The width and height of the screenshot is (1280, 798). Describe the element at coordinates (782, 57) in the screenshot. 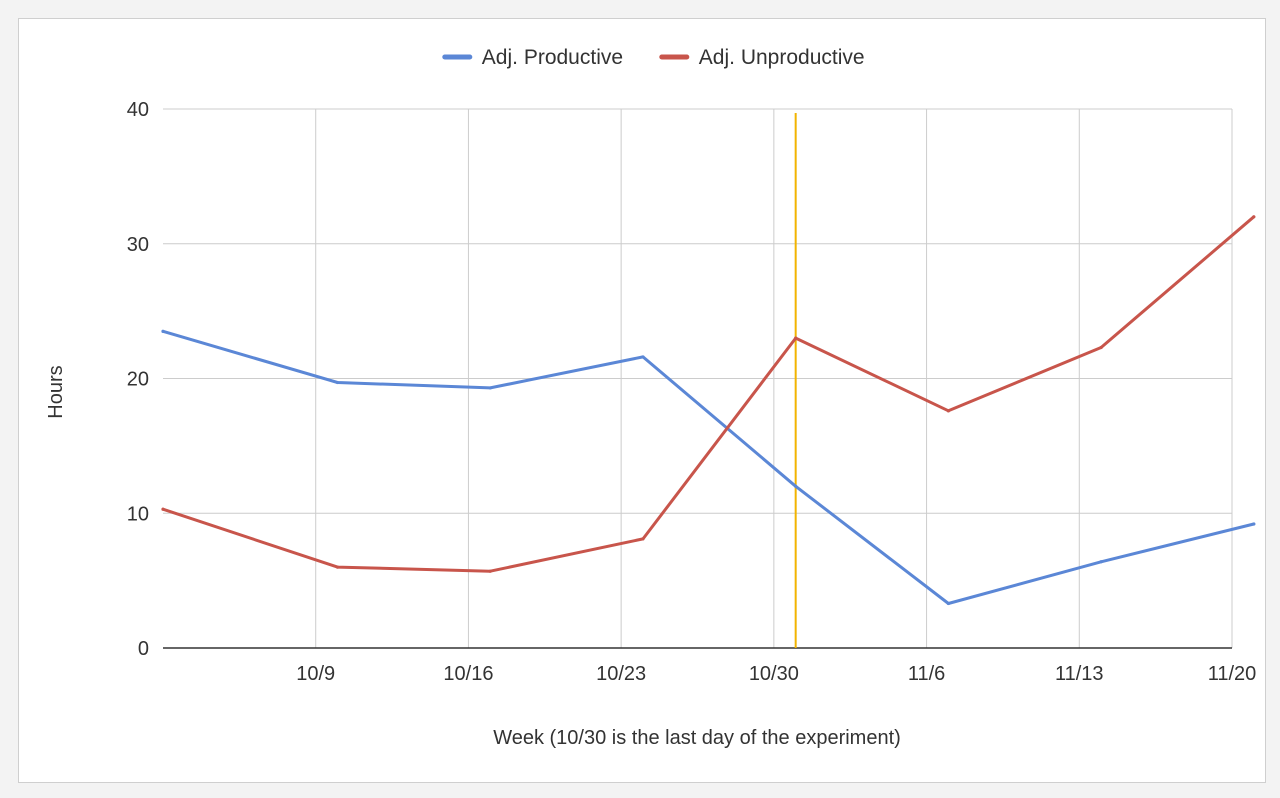

I see `legend-label: Adj. Unproductive` at that location.